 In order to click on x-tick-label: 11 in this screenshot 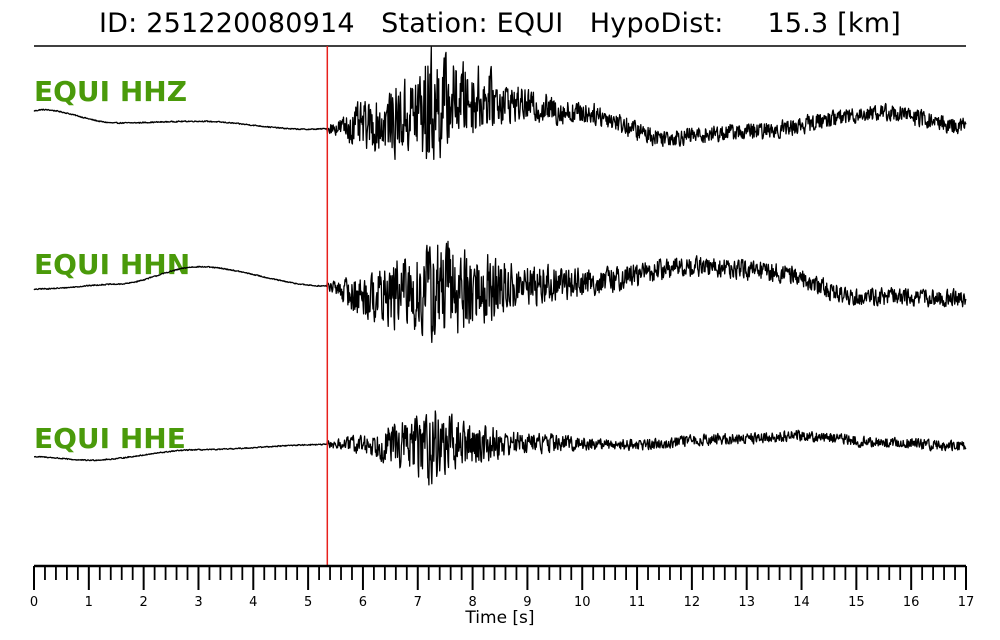, I will do `click(637, 602)`.